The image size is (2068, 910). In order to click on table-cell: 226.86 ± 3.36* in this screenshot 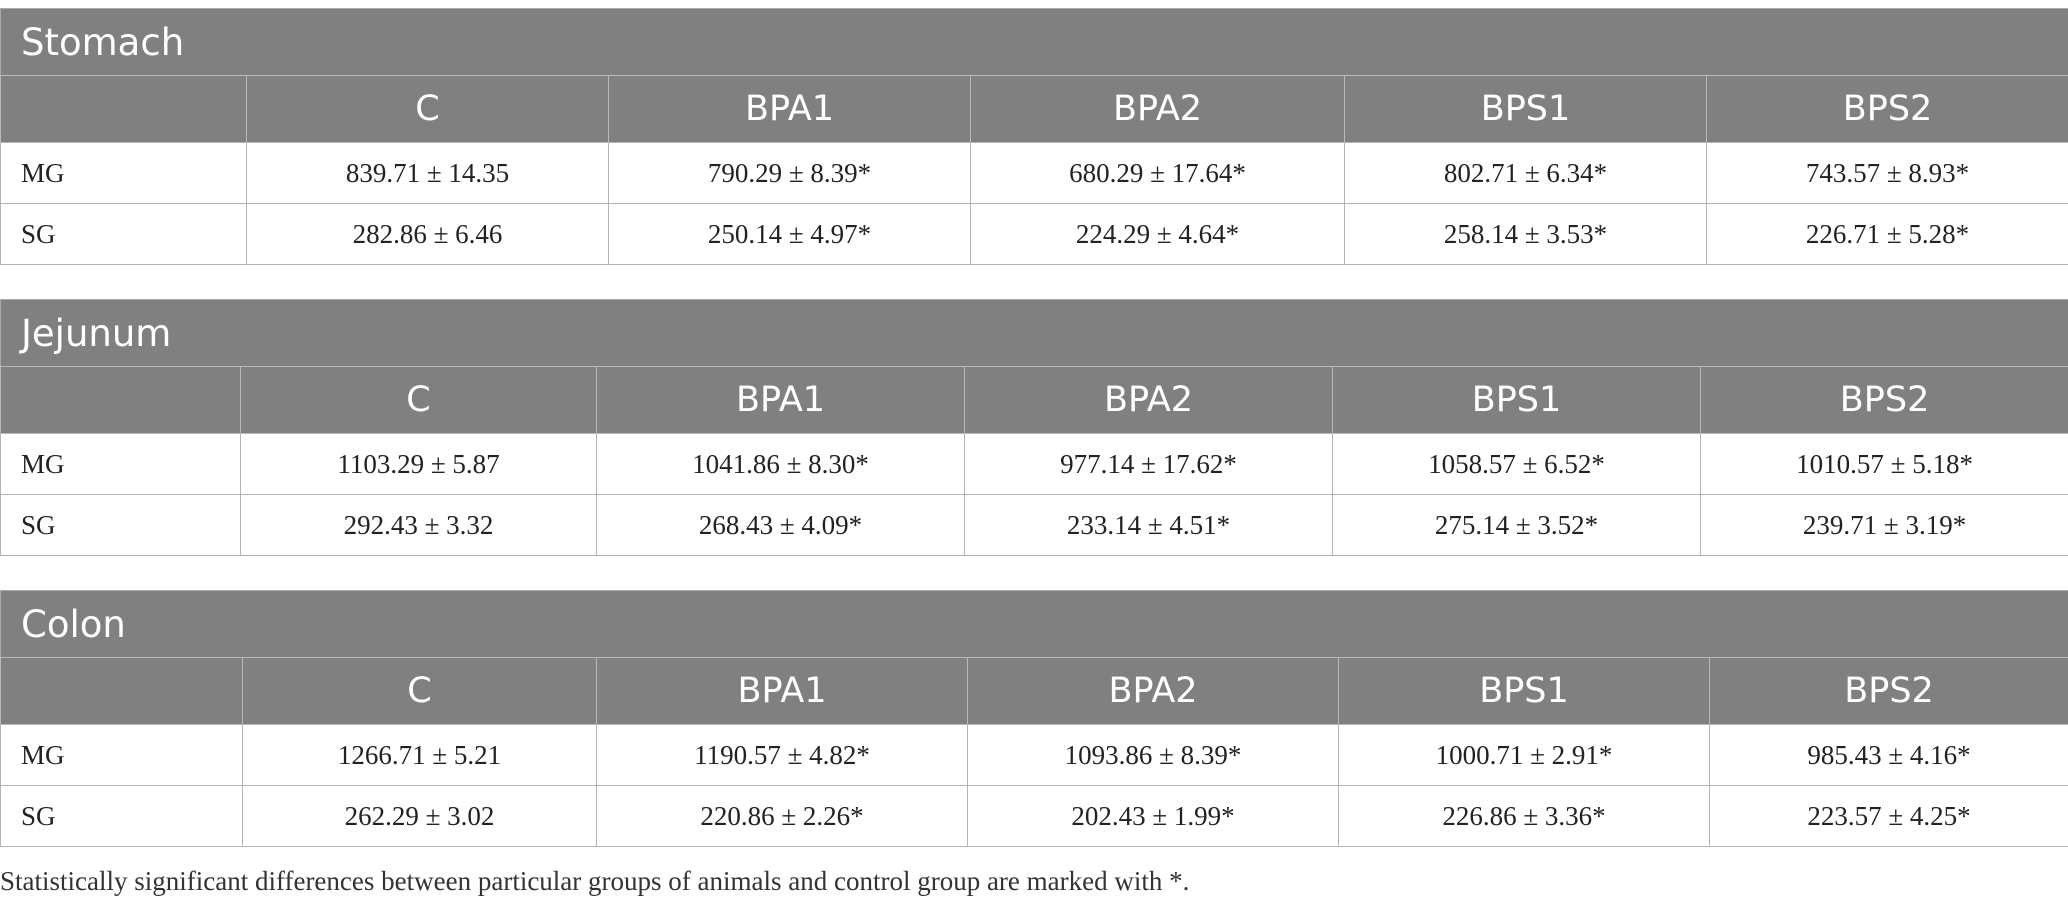, I will do `click(1524, 816)`.